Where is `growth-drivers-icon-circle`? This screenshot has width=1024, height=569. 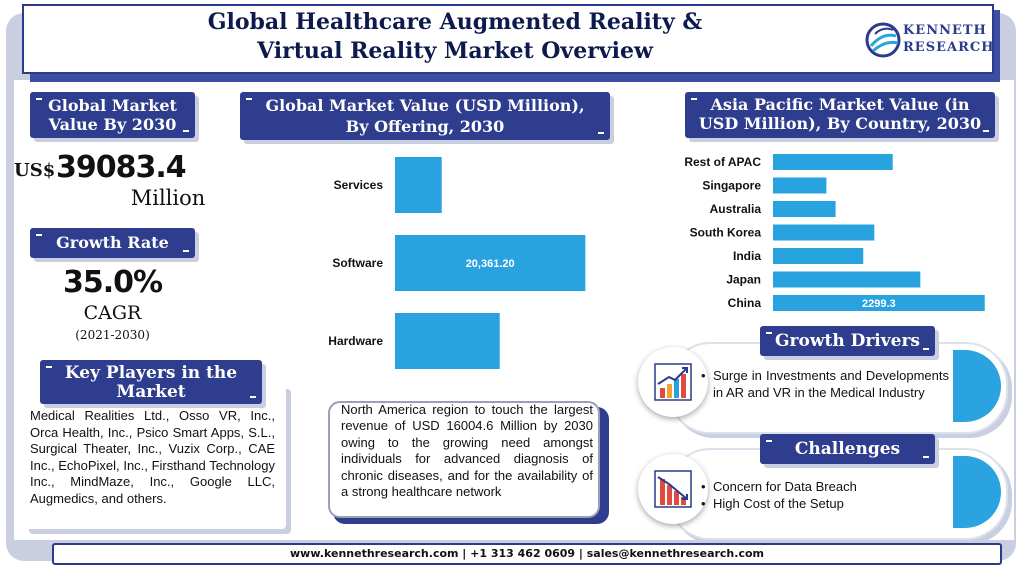
growth-drivers-icon-circle is located at coordinates (673, 382).